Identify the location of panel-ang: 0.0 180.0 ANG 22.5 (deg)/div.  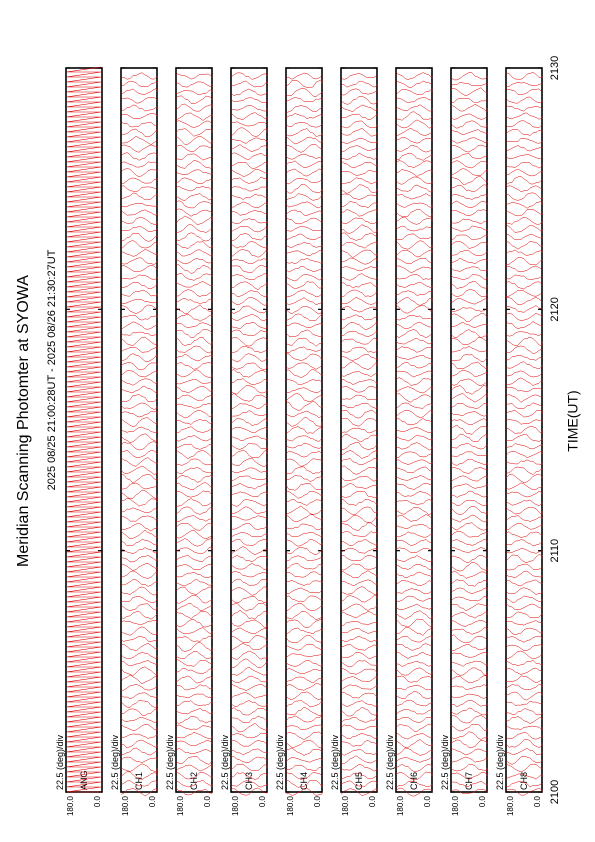
(79, 441).